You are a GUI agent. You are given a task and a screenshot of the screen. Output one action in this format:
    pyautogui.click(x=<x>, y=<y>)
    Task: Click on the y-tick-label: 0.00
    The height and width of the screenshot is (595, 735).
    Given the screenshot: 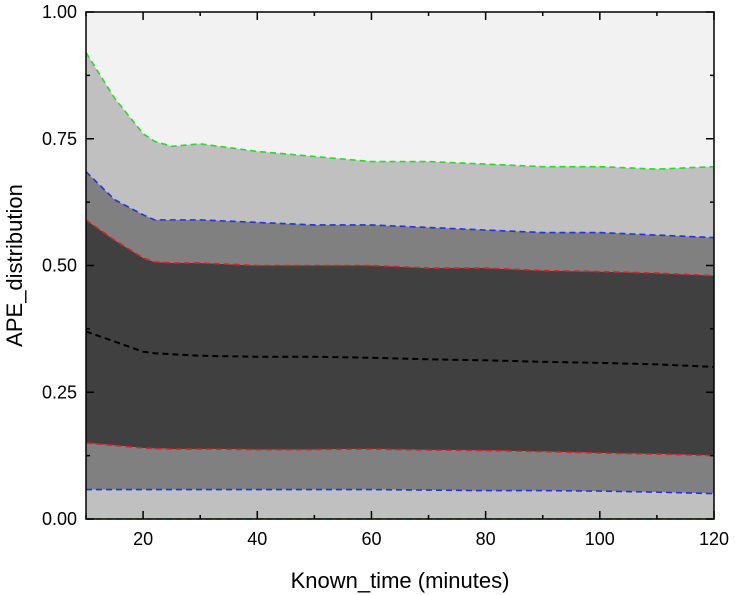 What is the action you would take?
    pyautogui.click(x=59, y=519)
    